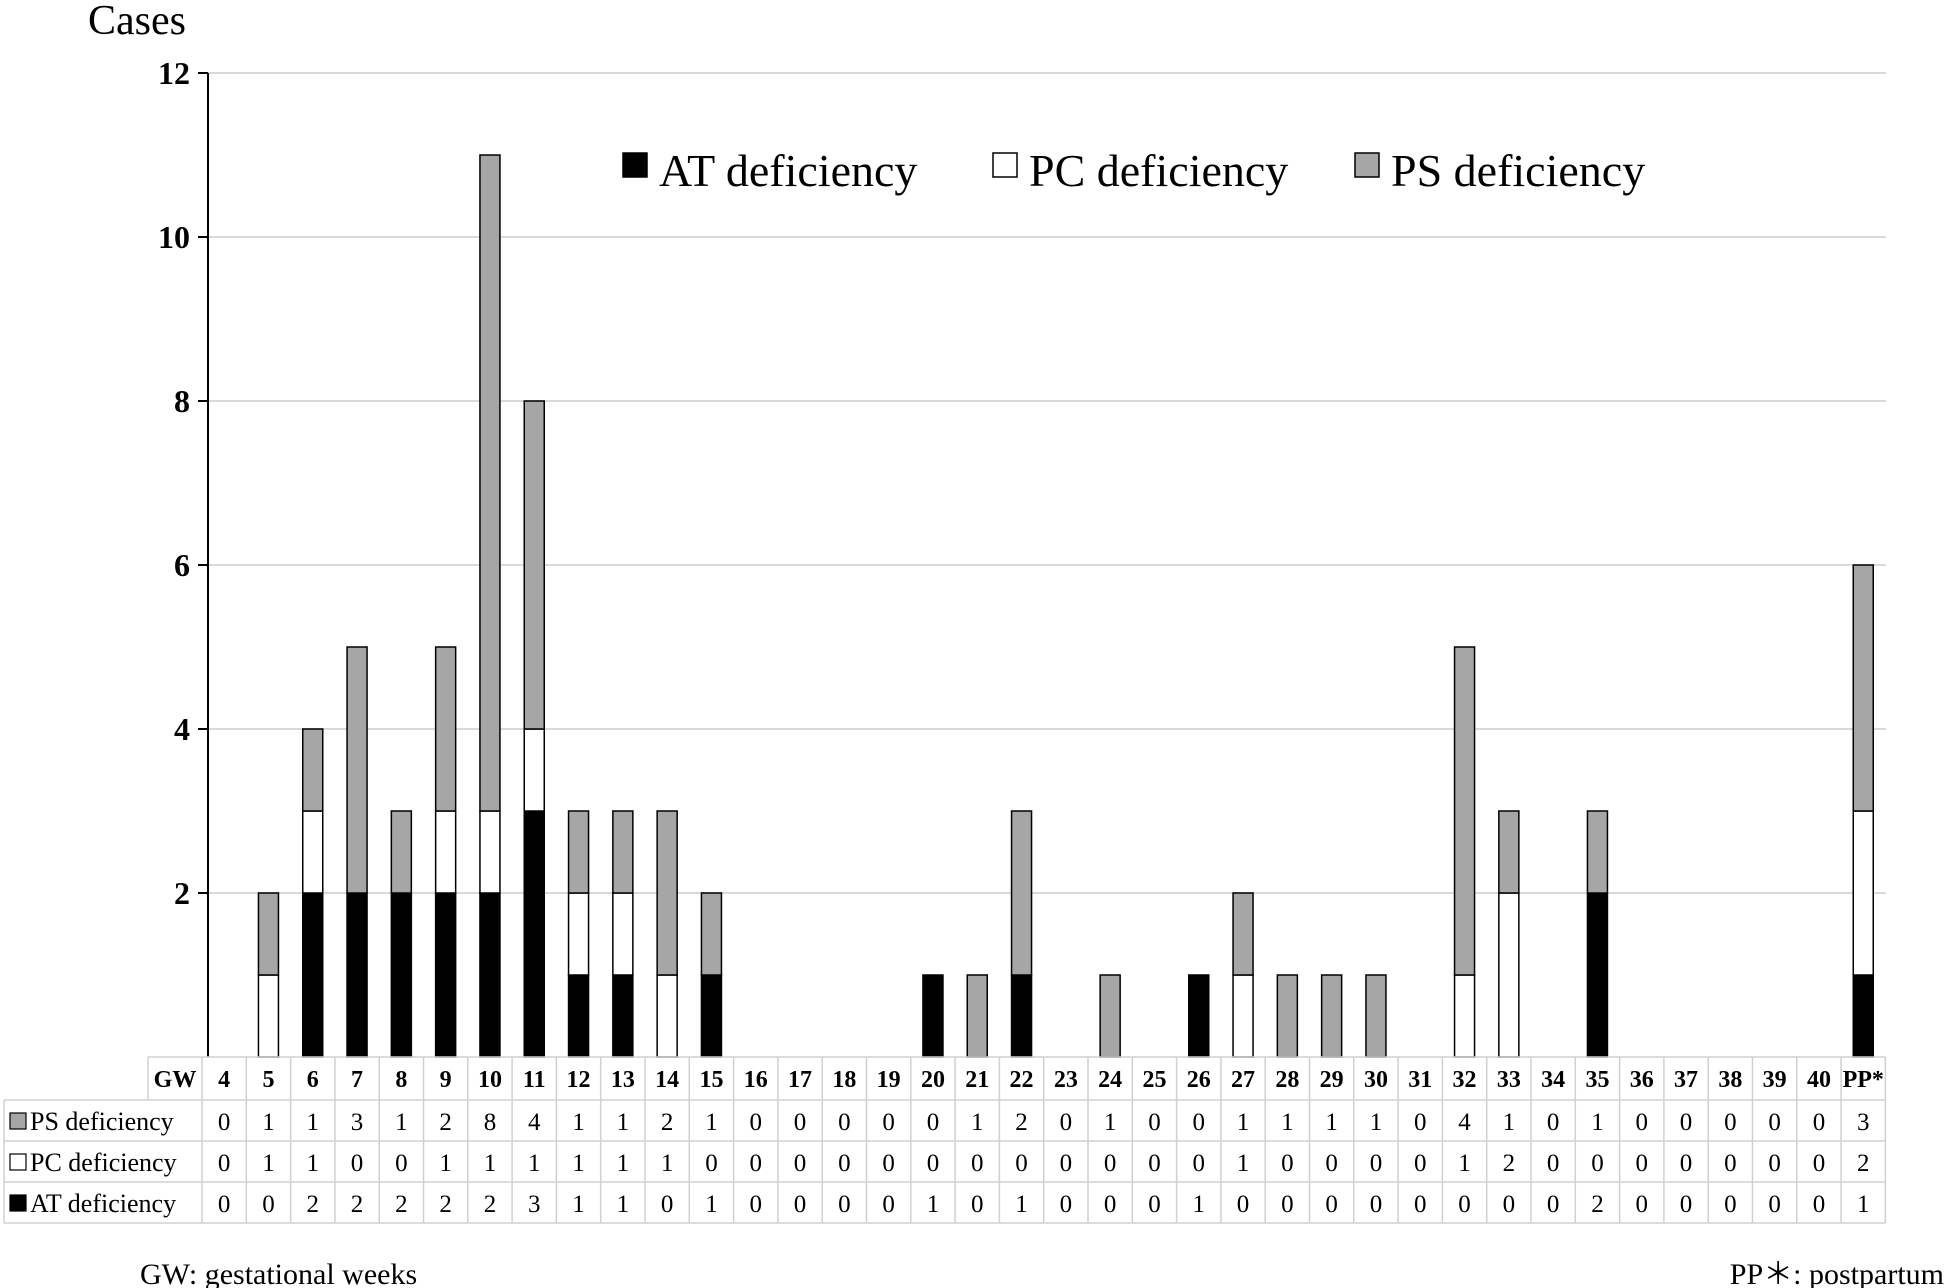 The image size is (1946, 1288). Describe the element at coordinates (1110, 1080) in the screenshot. I see `x-tick-label: 24` at that location.